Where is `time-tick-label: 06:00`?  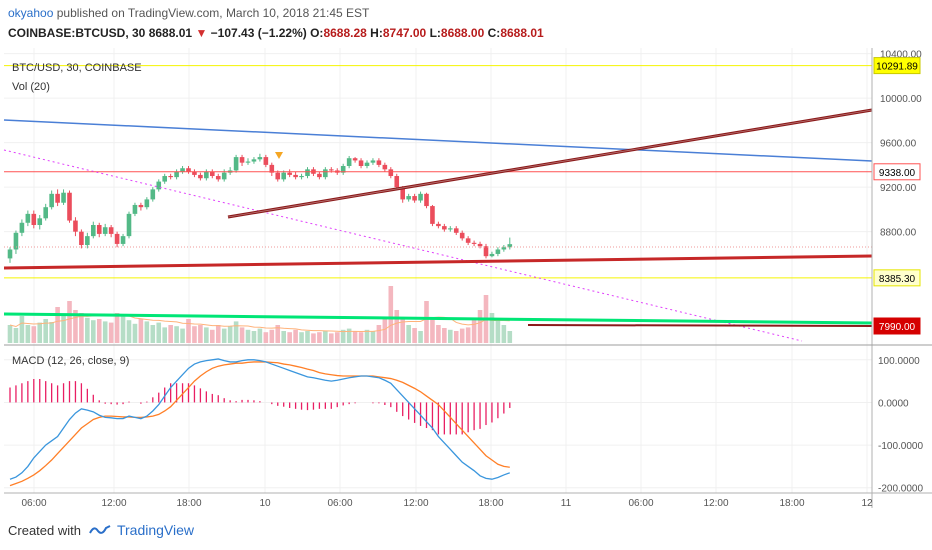
time-tick-label: 06:00 is located at coordinates (640, 503).